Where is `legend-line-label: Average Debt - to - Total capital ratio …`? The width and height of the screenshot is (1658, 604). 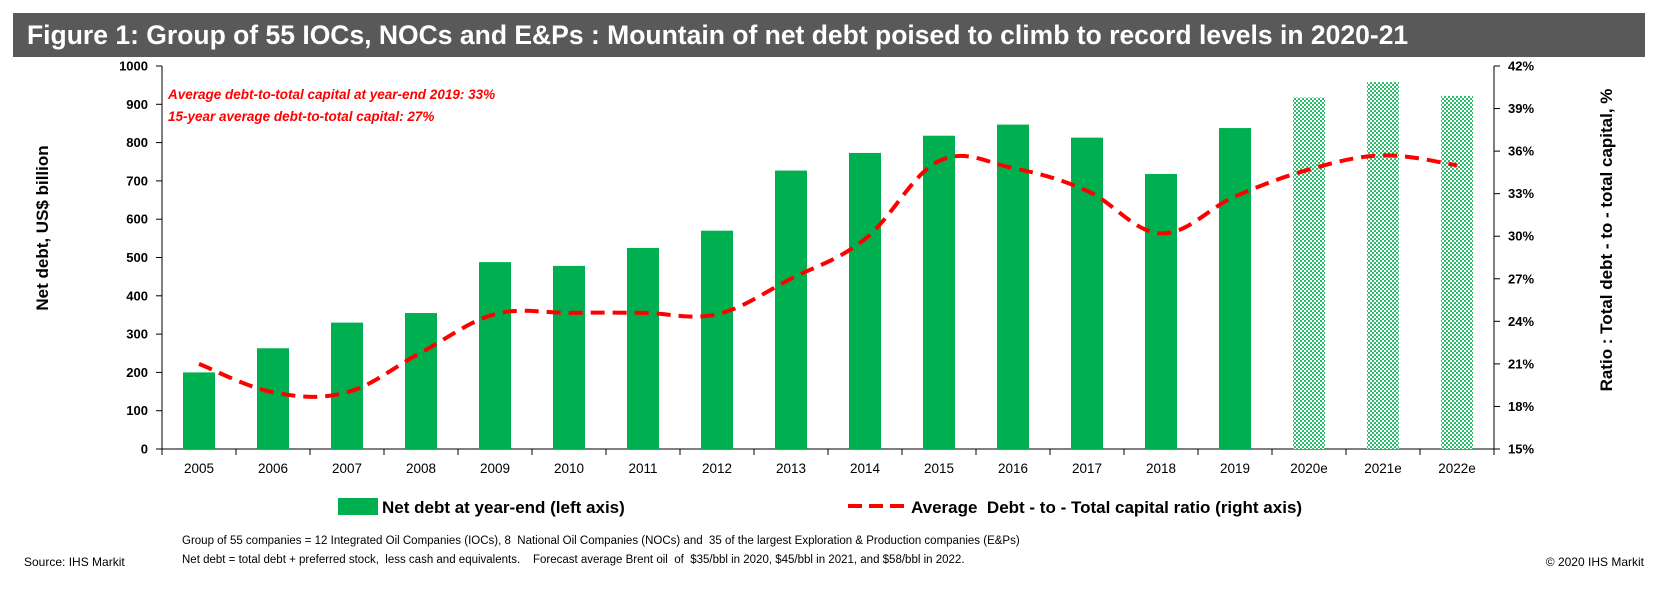 legend-line-label: Average Debt - to - Total capital ratio … is located at coordinates (1106, 507).